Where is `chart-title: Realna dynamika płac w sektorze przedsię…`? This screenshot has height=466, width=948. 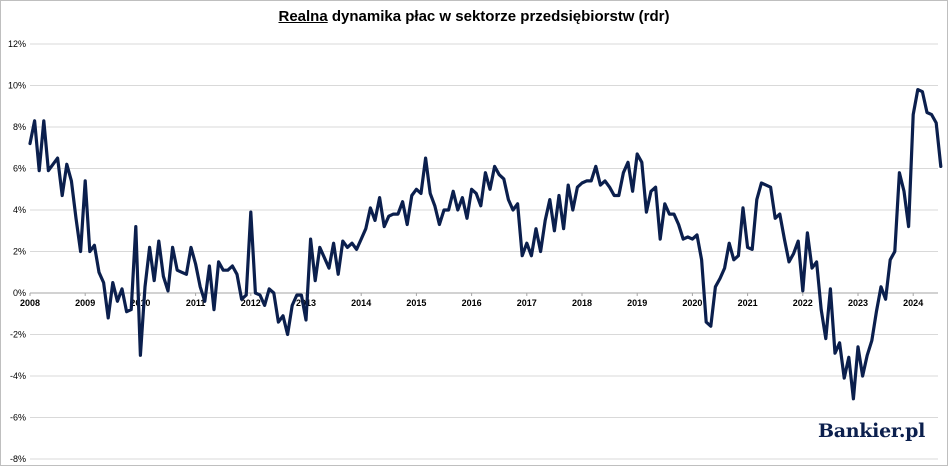 chart-title: Realna dynamika płac w sektorze przedsię… is located at coordinates (474, 16).